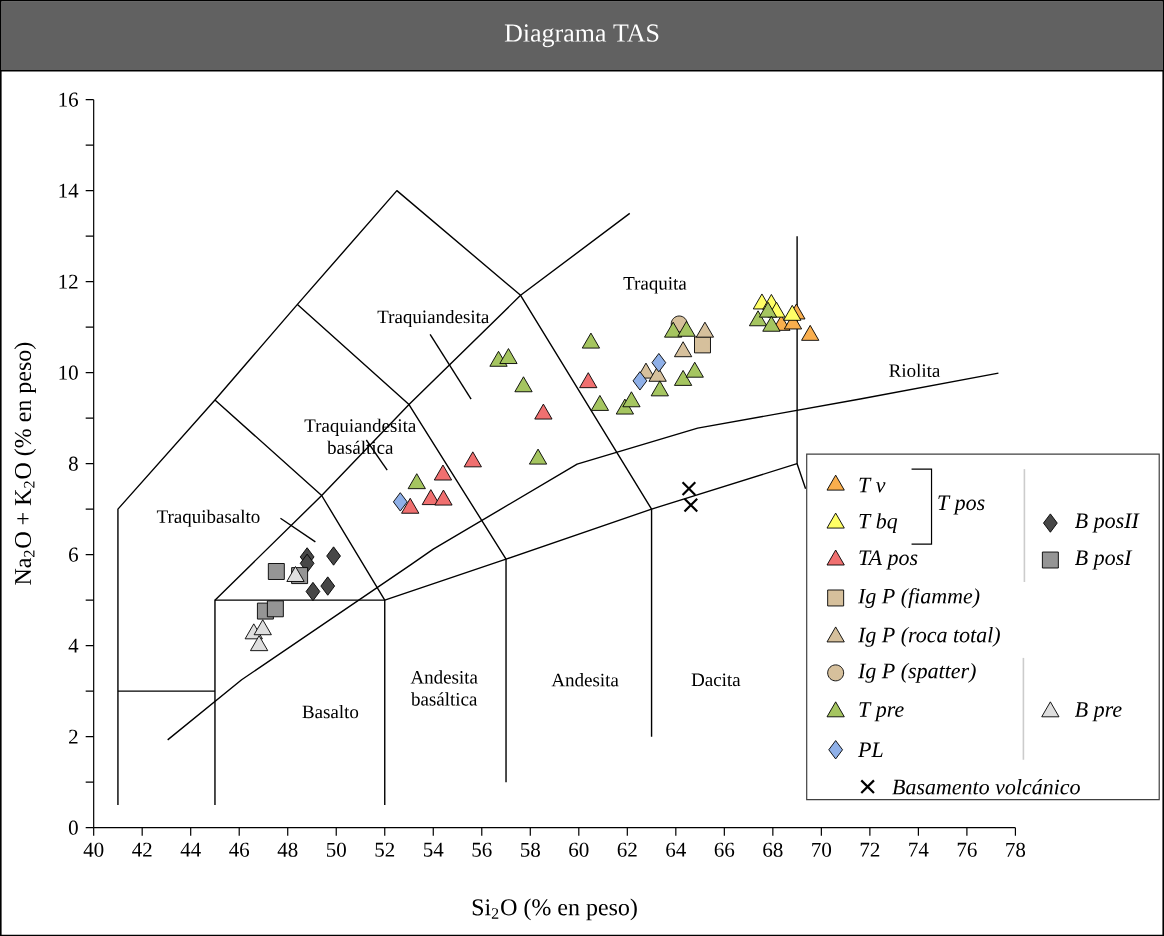 Image resolution: width=1164 pixels, height=936 pixels. I want to click on y-tick-label: 10, so click(68, 372).